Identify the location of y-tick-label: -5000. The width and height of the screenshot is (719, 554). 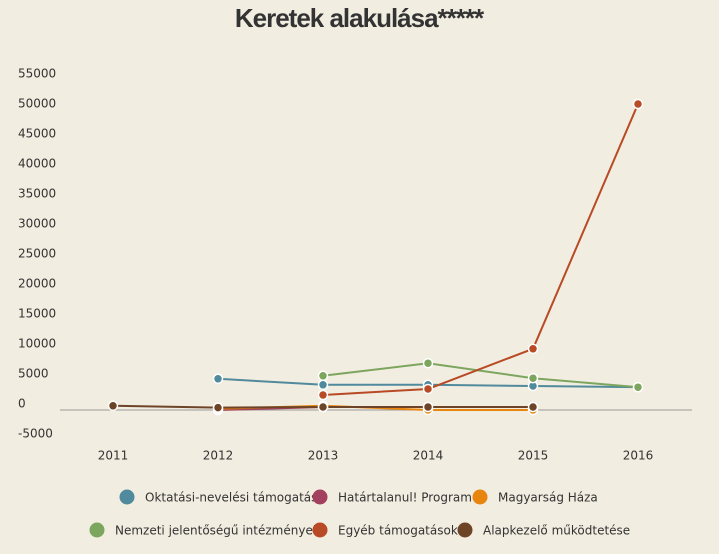
(35, 434).